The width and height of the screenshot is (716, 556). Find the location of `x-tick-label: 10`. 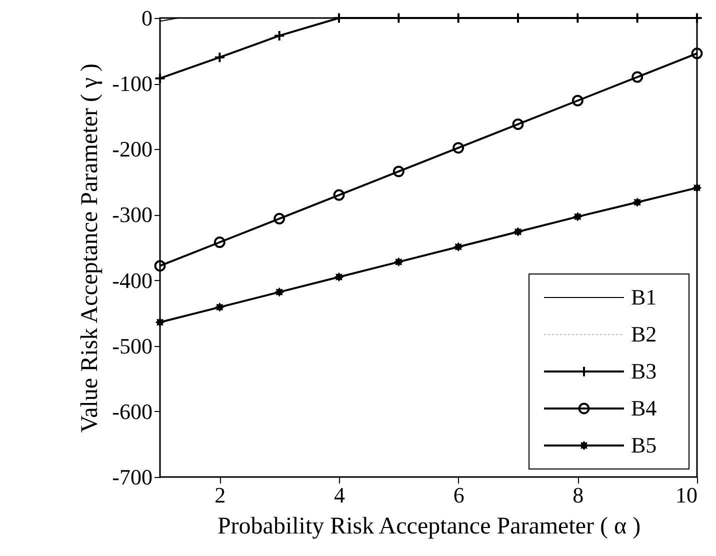

x-tick-label: 10 is located at coordinates (687, 495).